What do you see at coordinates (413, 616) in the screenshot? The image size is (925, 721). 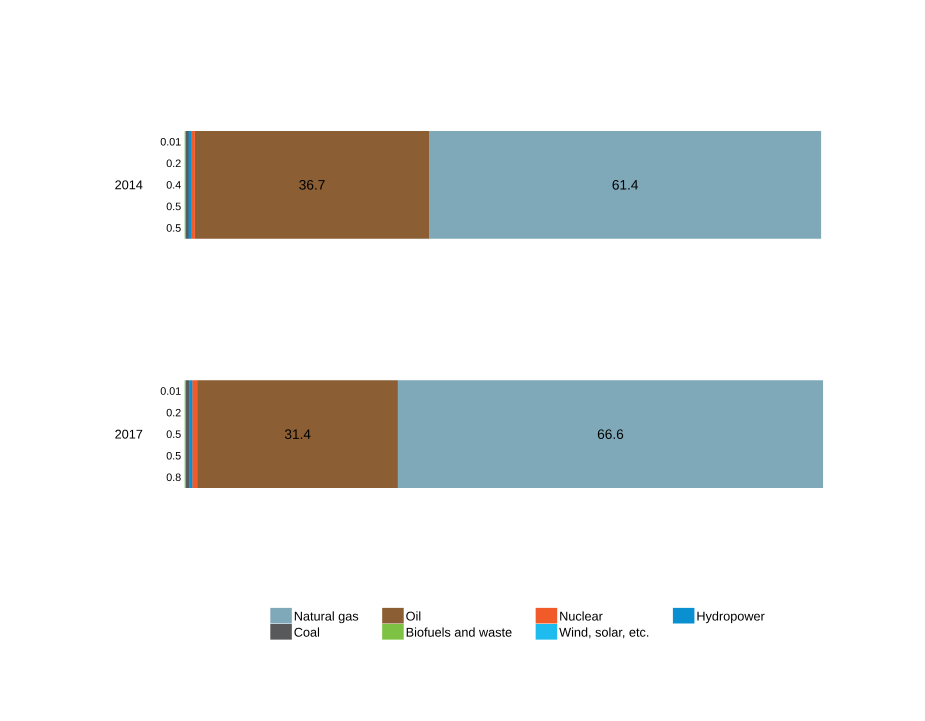 I see `legend-label: Oil` at bounding box center [413, 616].